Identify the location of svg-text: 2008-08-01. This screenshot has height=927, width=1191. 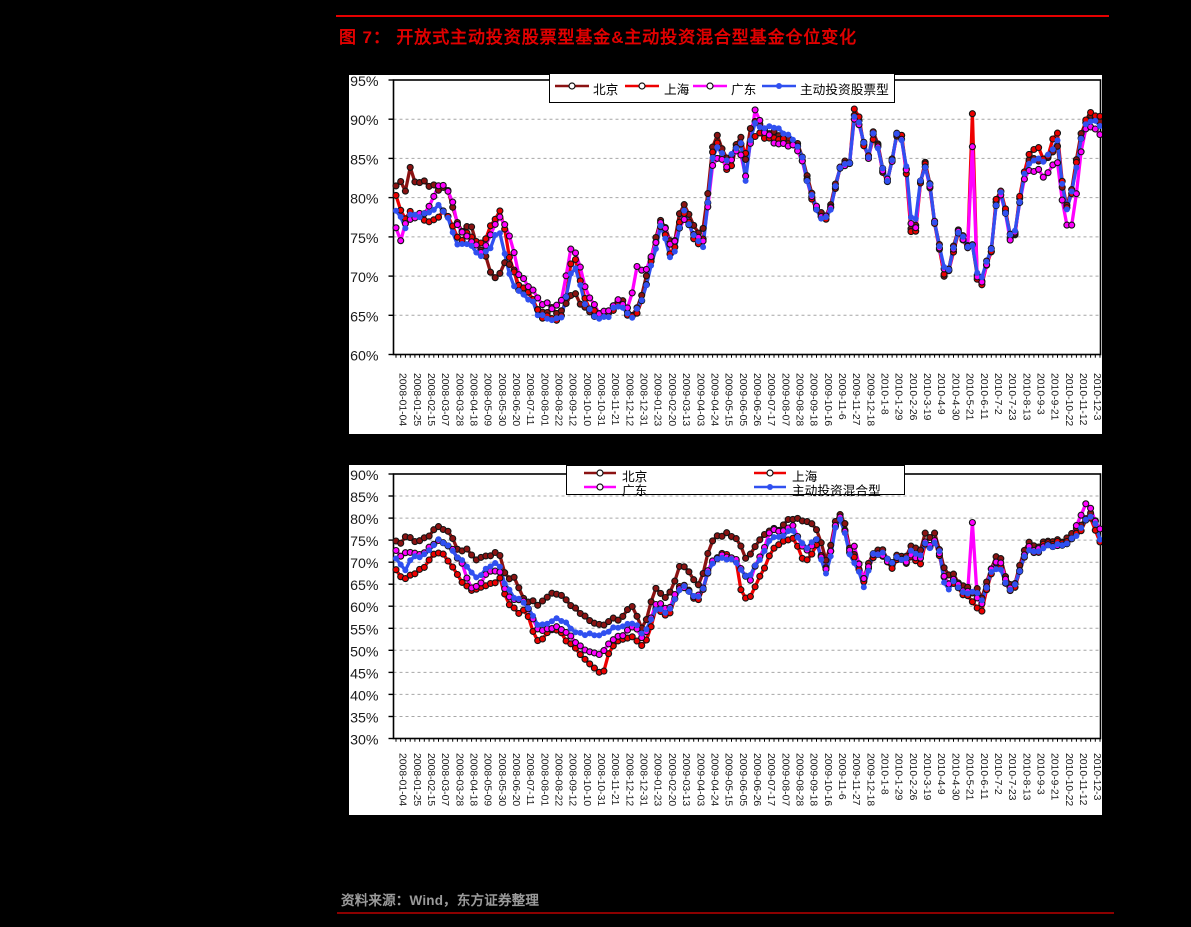
(543, 399).